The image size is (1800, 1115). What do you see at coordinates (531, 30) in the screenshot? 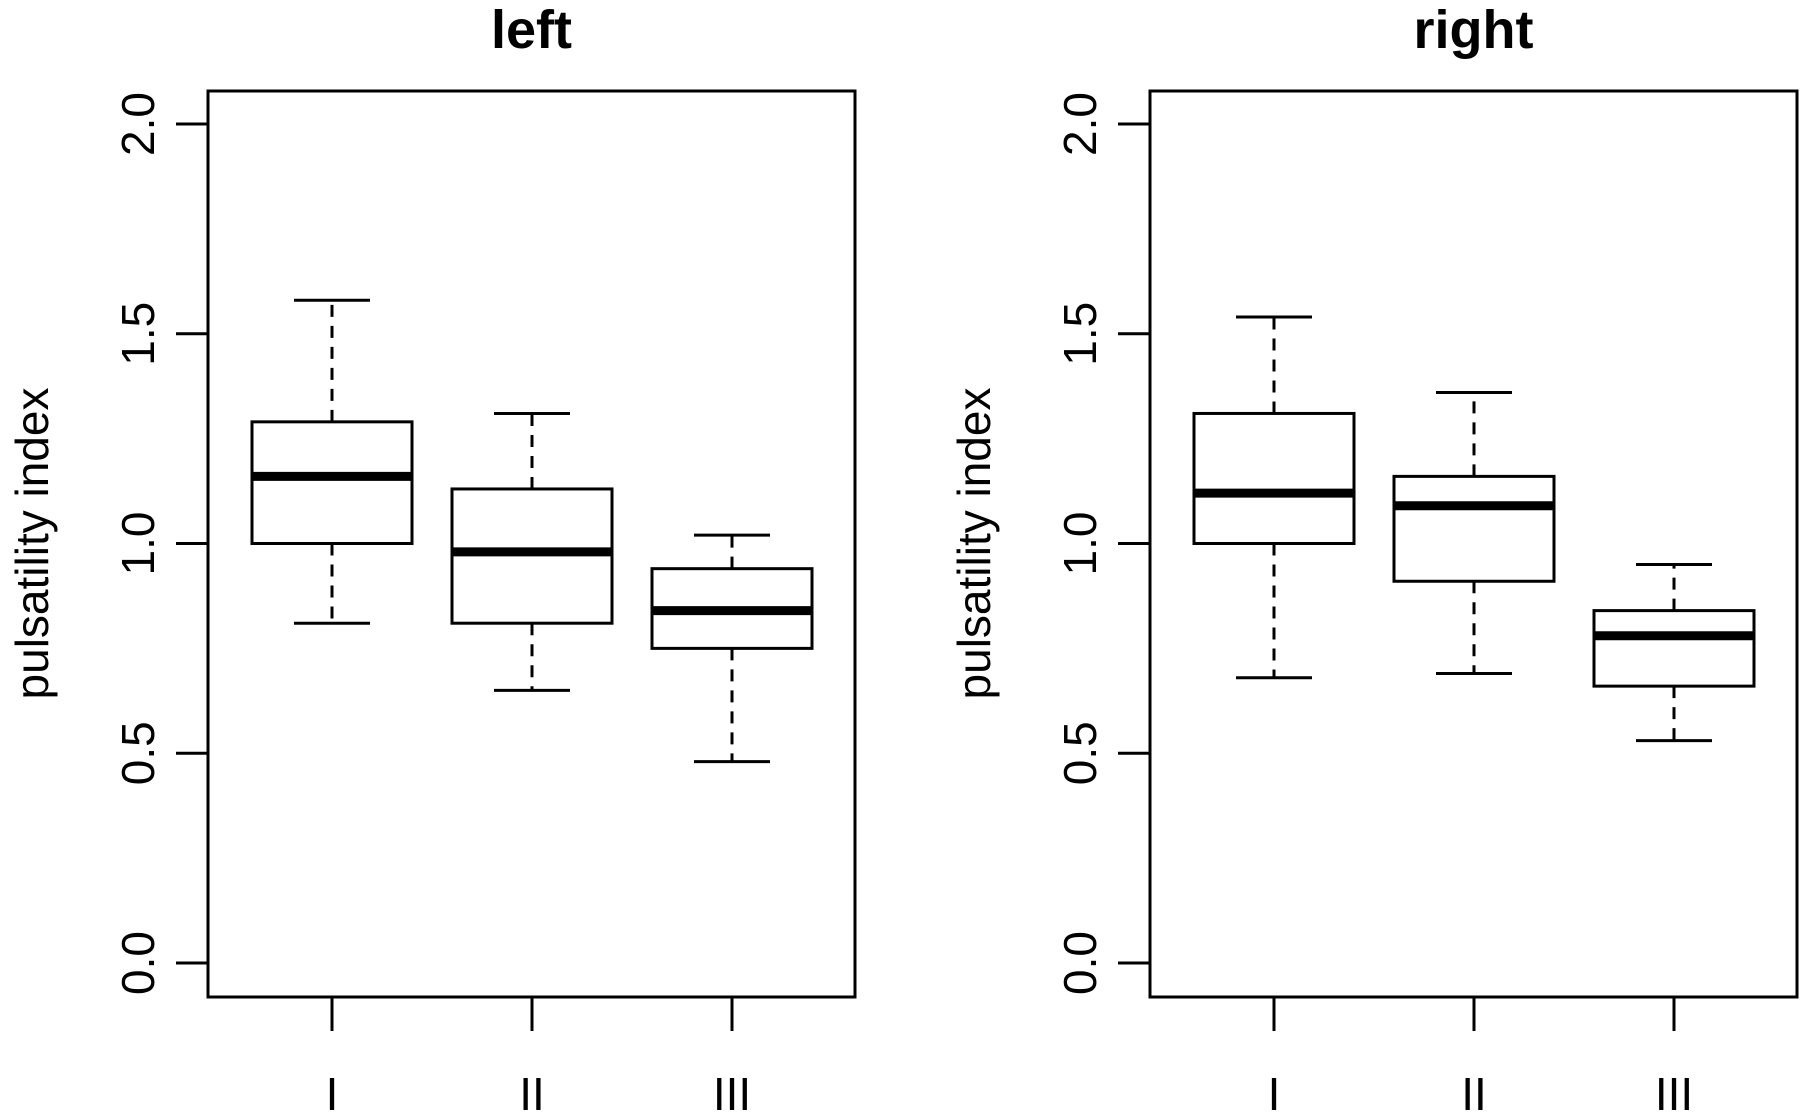
I see `panel-title-left: left` at bounding box center [531, 30].